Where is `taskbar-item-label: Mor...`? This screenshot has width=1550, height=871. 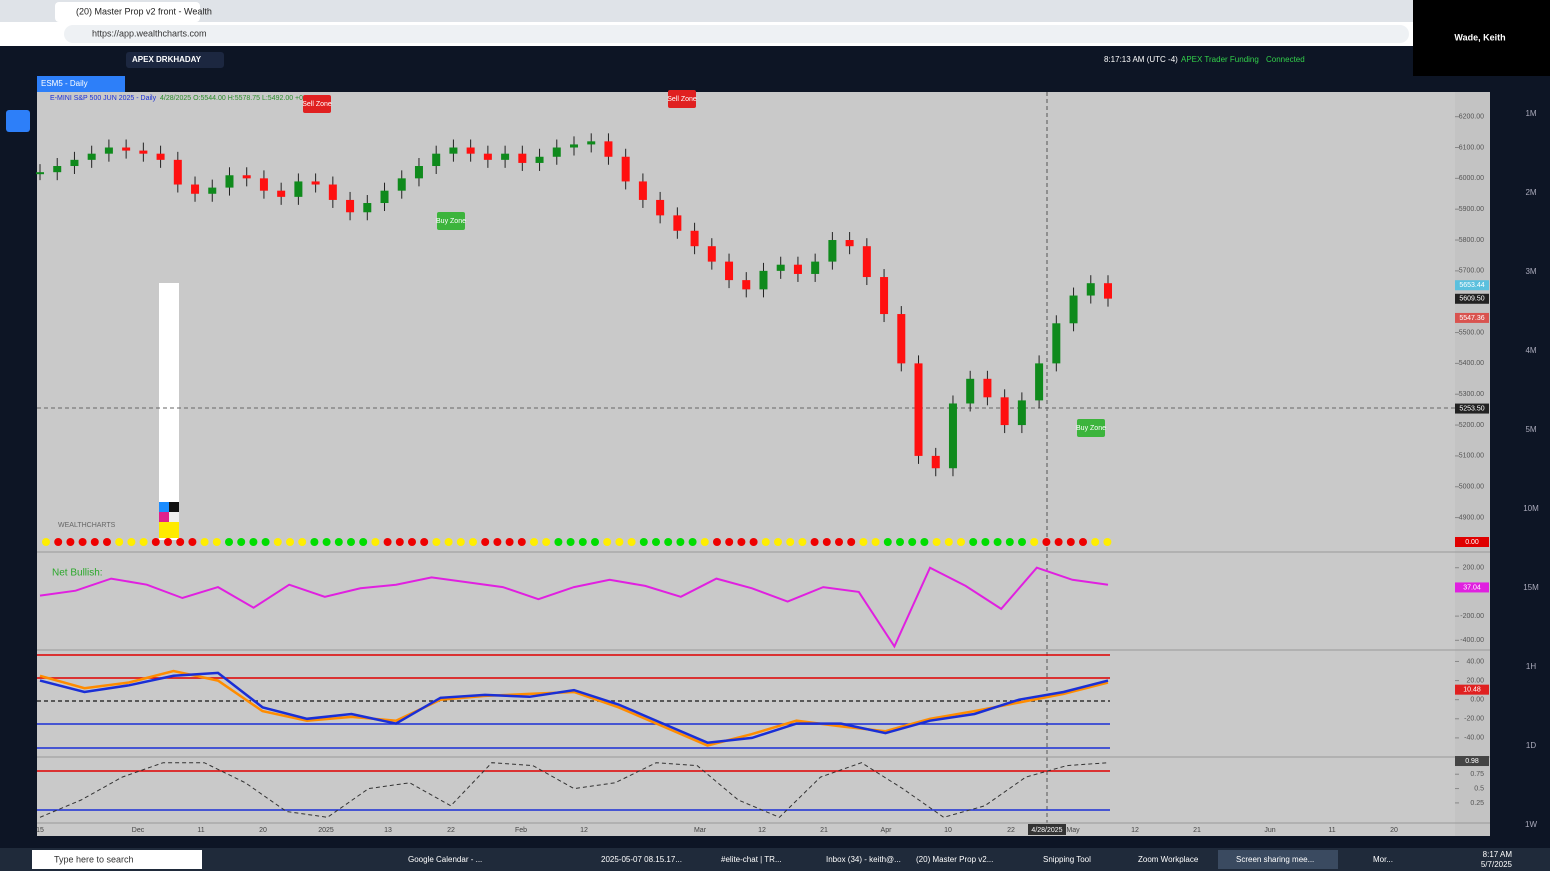 taskbar-item-label: Mor... is located at coordinates (1383, 859).